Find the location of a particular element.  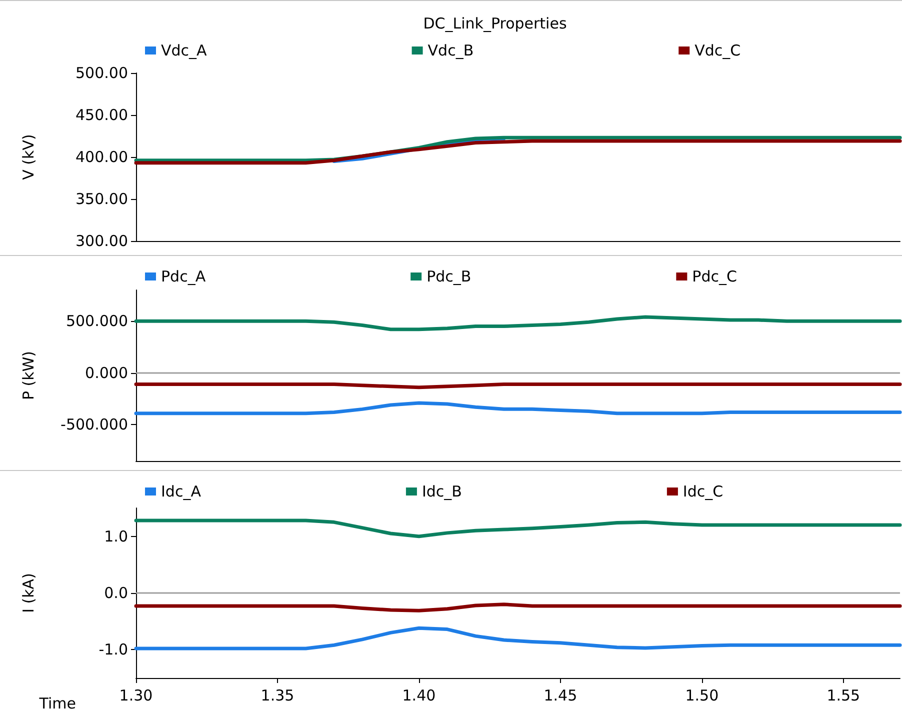

y-axis-title: I (kA) is located at coordinates (29, 593).